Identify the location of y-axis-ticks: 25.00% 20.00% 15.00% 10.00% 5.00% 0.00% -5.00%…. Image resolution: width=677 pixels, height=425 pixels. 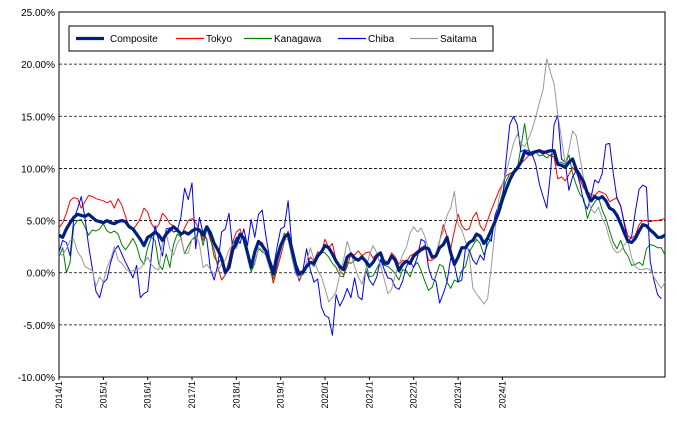
(36, 196).